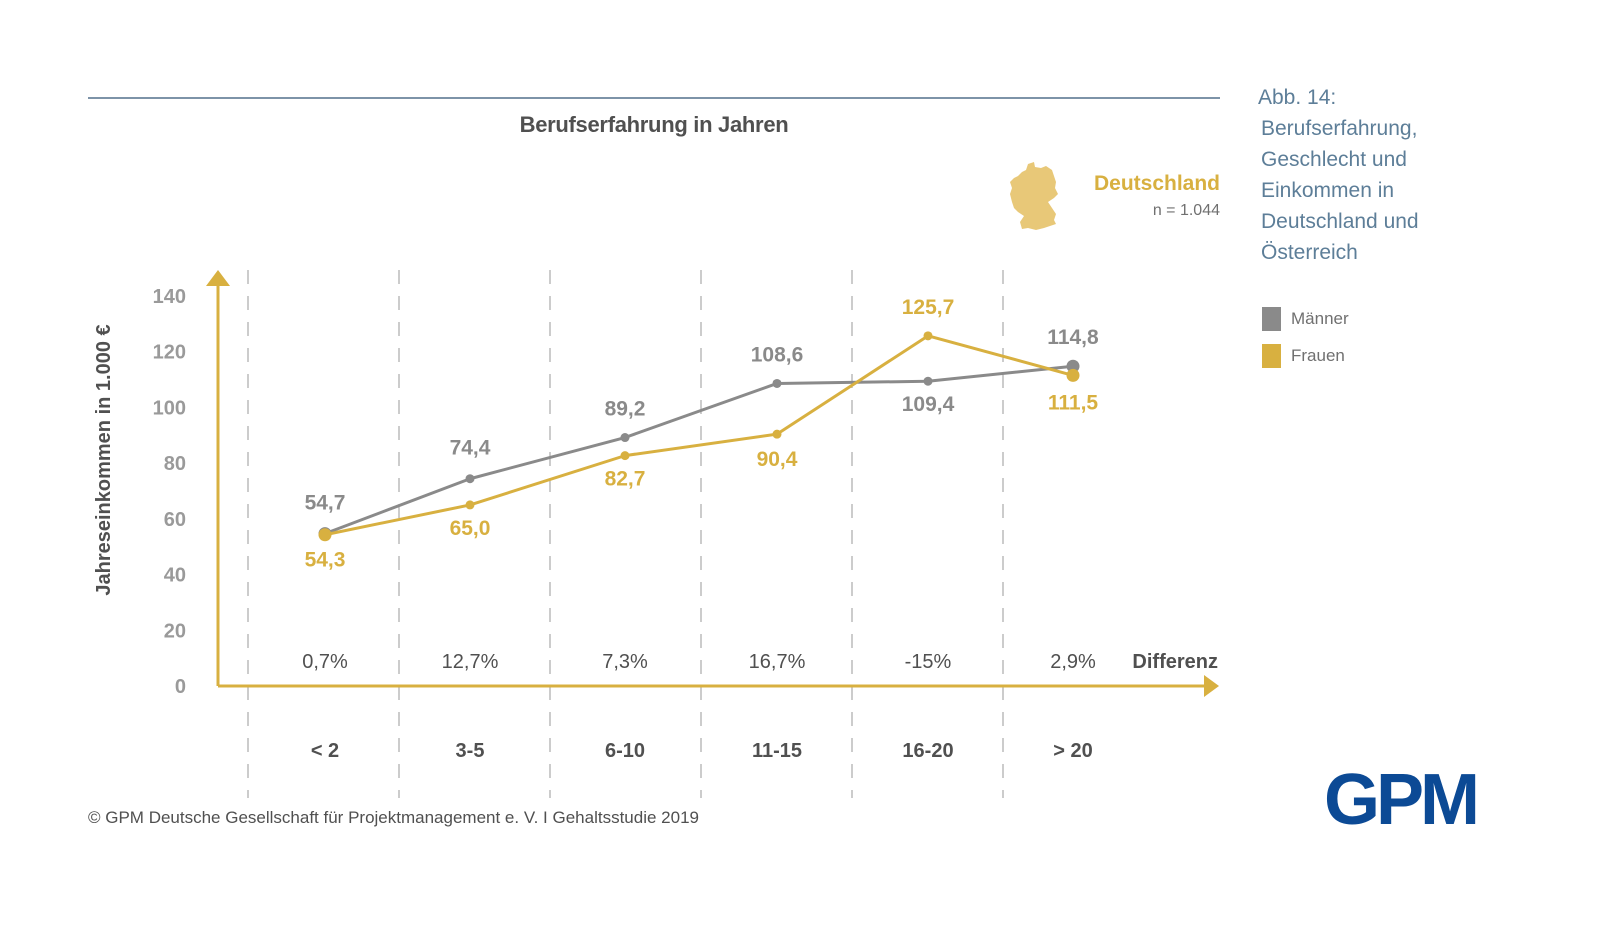 The image size is (1600, 933). Describe the element at coordinates (928, 307) in the screenshot. I see `data-label: 125,7` at that location.